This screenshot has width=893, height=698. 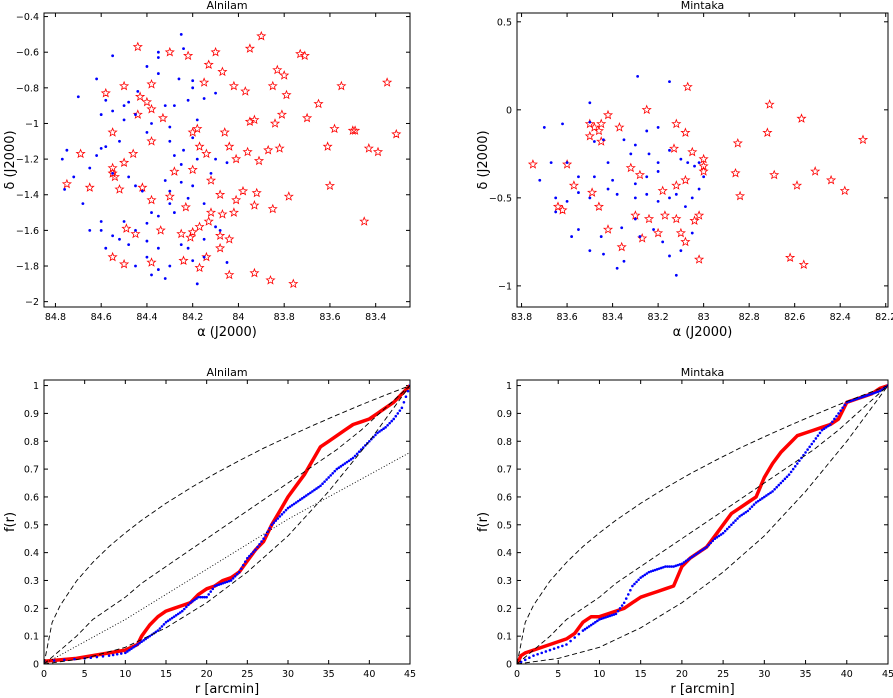 I want to click on x-tick-label: 25, so click(x=723, y=674).